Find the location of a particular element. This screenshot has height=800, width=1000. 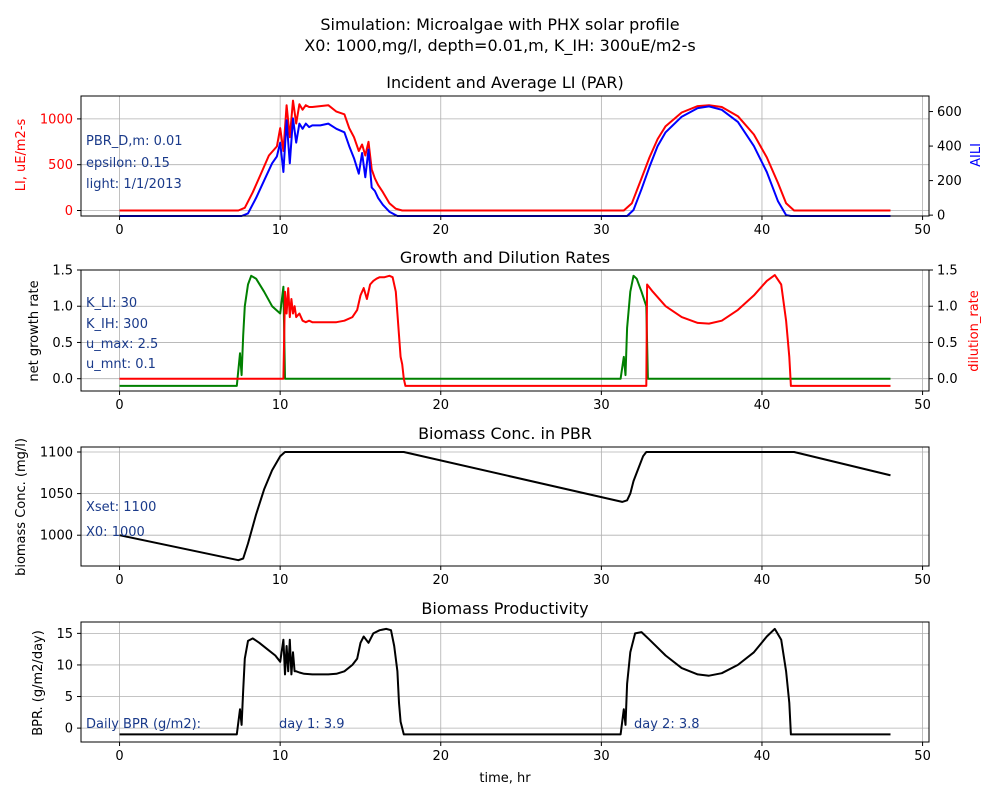

y-tick-label: 10 is located at coordinates (64, 665).